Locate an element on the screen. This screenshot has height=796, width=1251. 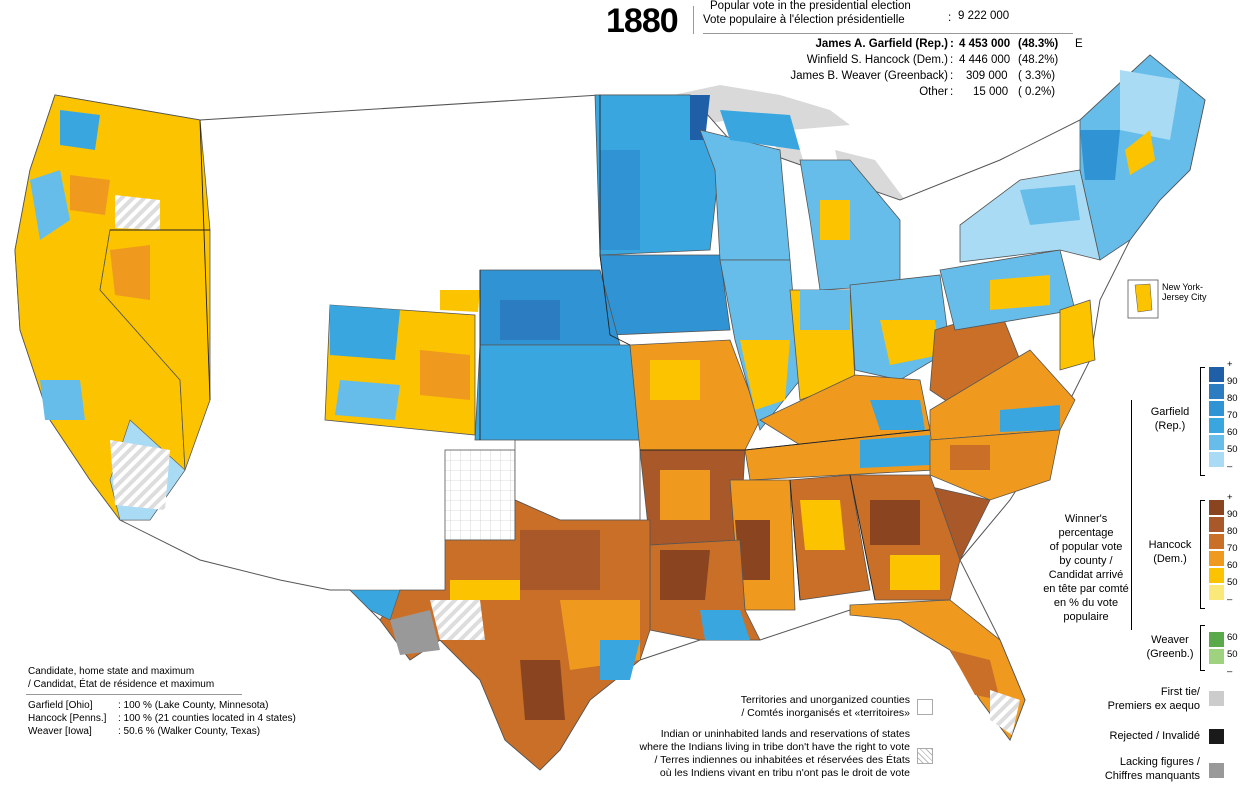
new-york-inset-label: New York- Jersey City is located at coordinates (1184, 292).